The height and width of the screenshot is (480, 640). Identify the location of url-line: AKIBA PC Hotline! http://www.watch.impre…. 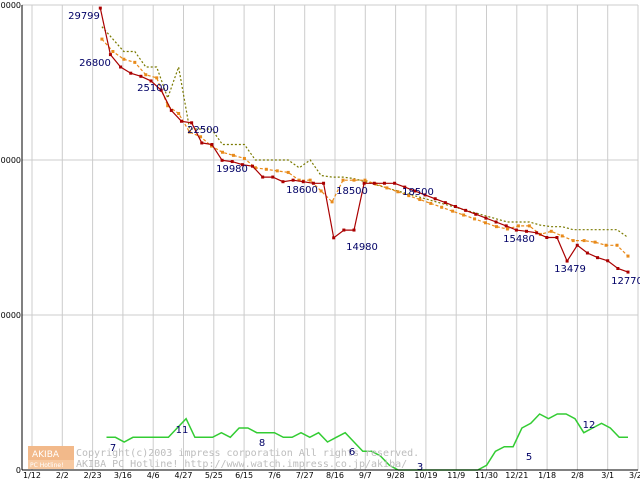
(241, 464).